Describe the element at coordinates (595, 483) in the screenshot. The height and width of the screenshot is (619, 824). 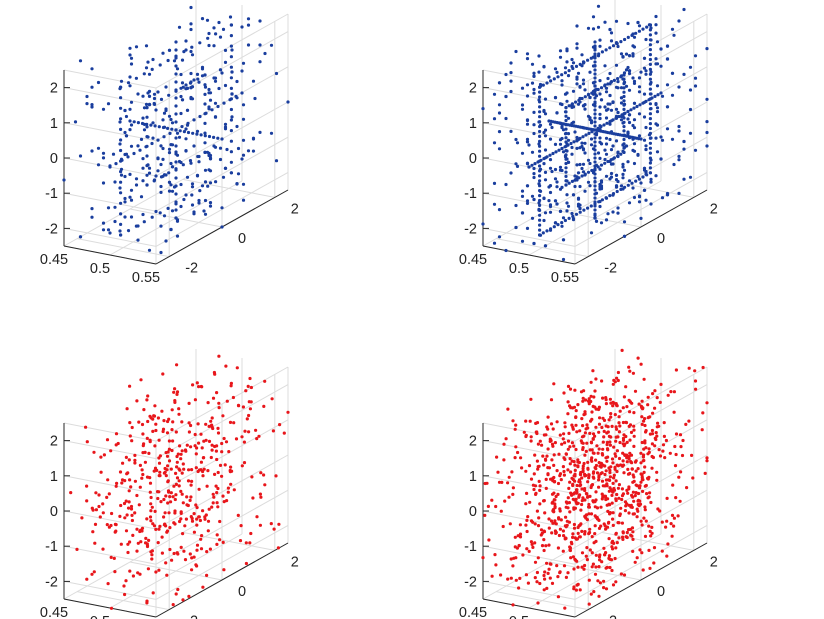
I see `grid-lines` at that location.